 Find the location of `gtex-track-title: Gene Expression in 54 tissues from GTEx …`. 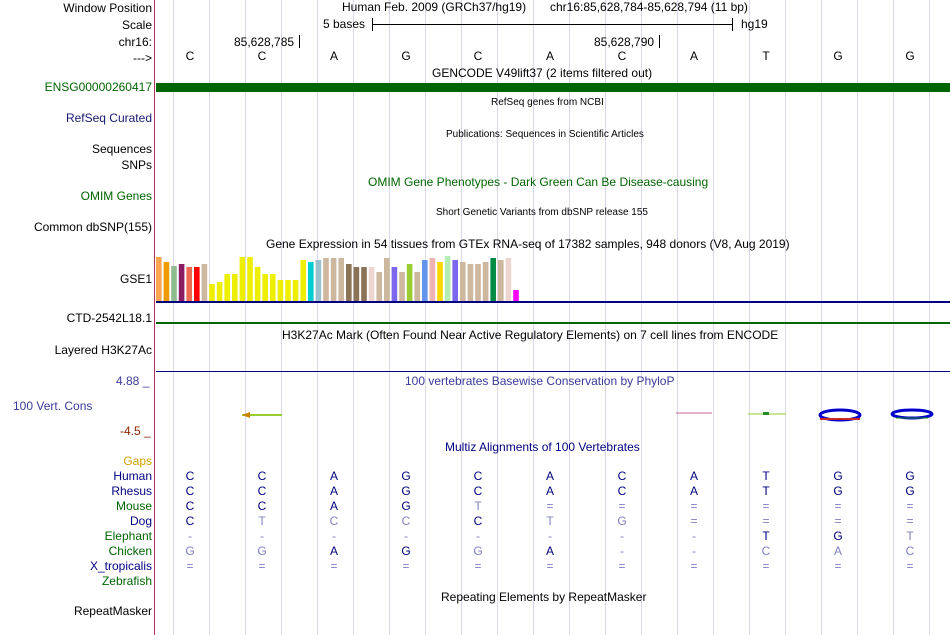

gtex-track-title: Gene Expression in 54 tissues from GTEx … is located at coordinates (528, 244).